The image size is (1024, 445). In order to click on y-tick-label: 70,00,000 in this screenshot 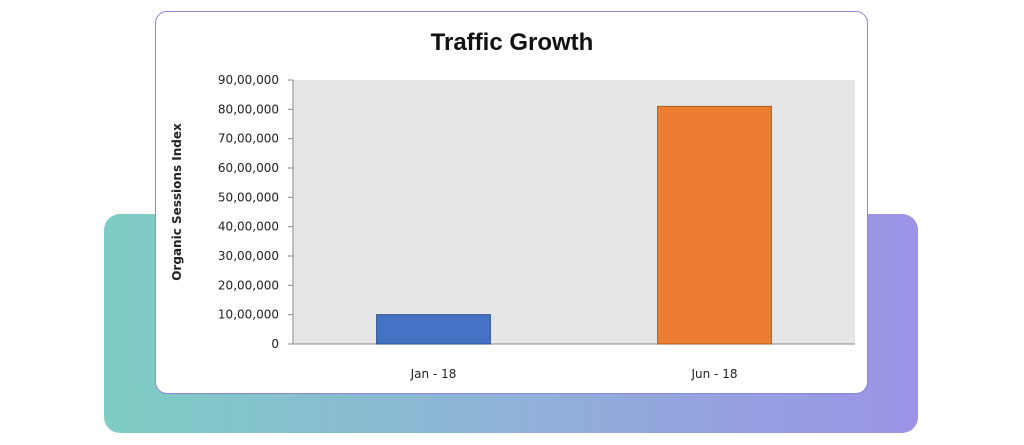, I will do `click(248, 139)`.